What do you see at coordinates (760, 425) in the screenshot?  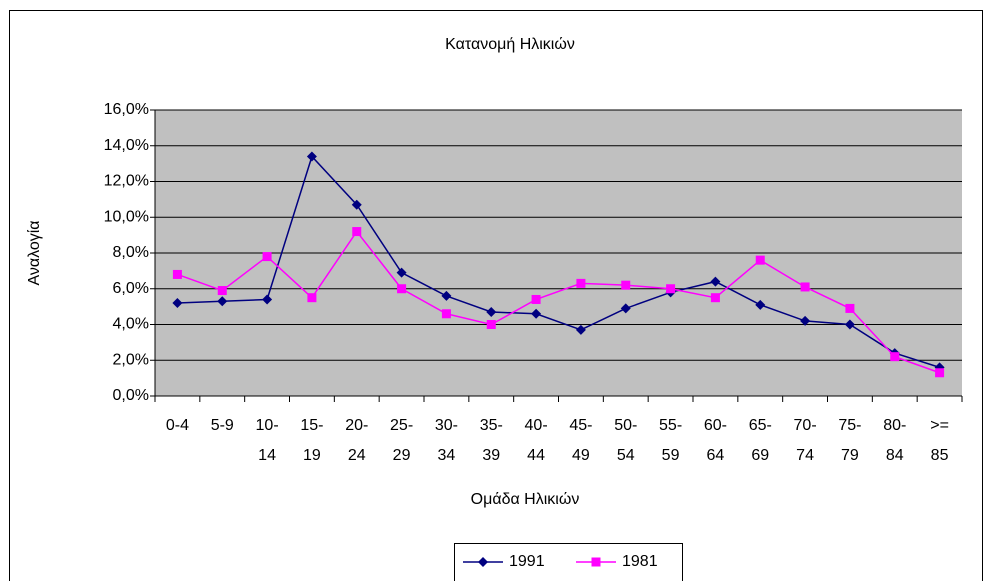 I see `x-tick-label: 65-` at bounding box center [760, 425].